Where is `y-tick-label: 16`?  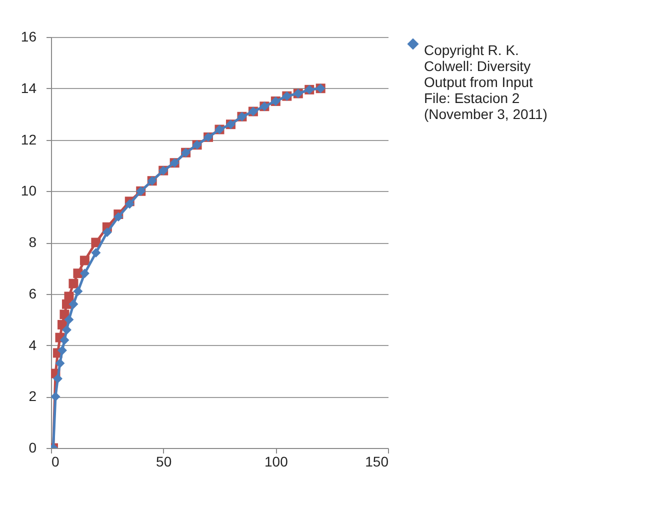
y-tick-label: 16 is located at coordinates (28, 36).